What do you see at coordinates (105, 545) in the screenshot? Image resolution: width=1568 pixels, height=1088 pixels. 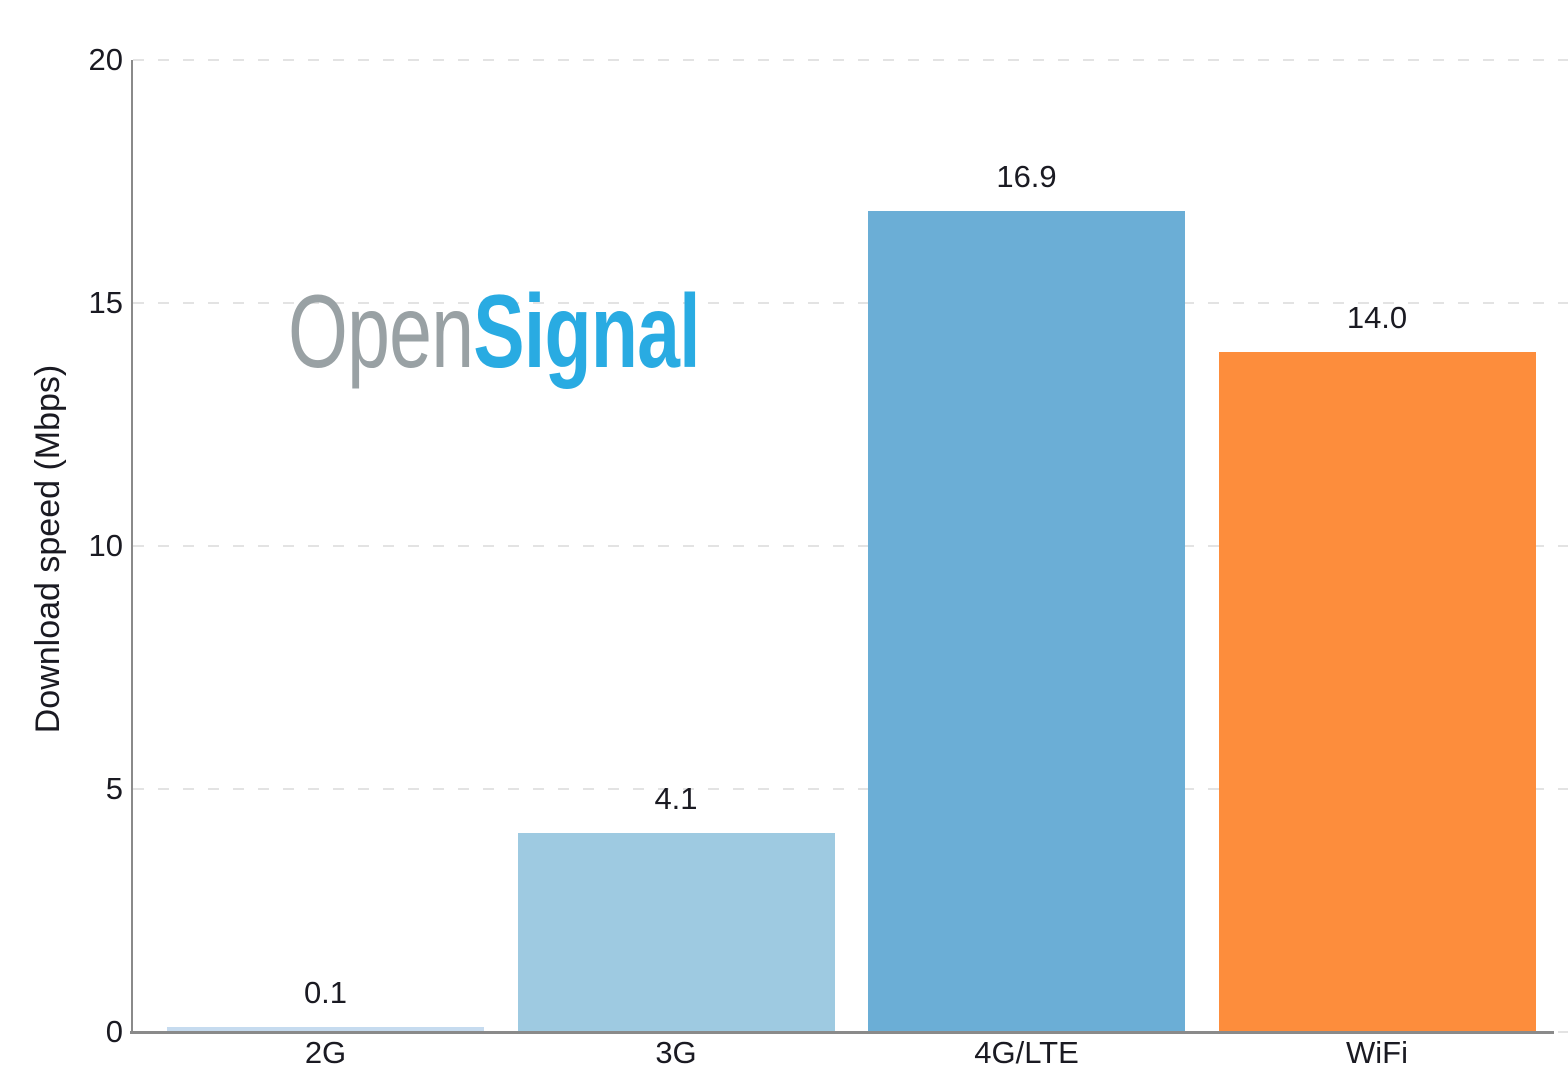 I see `y-tick-label-10: 10` at bounding box center [105, 545].